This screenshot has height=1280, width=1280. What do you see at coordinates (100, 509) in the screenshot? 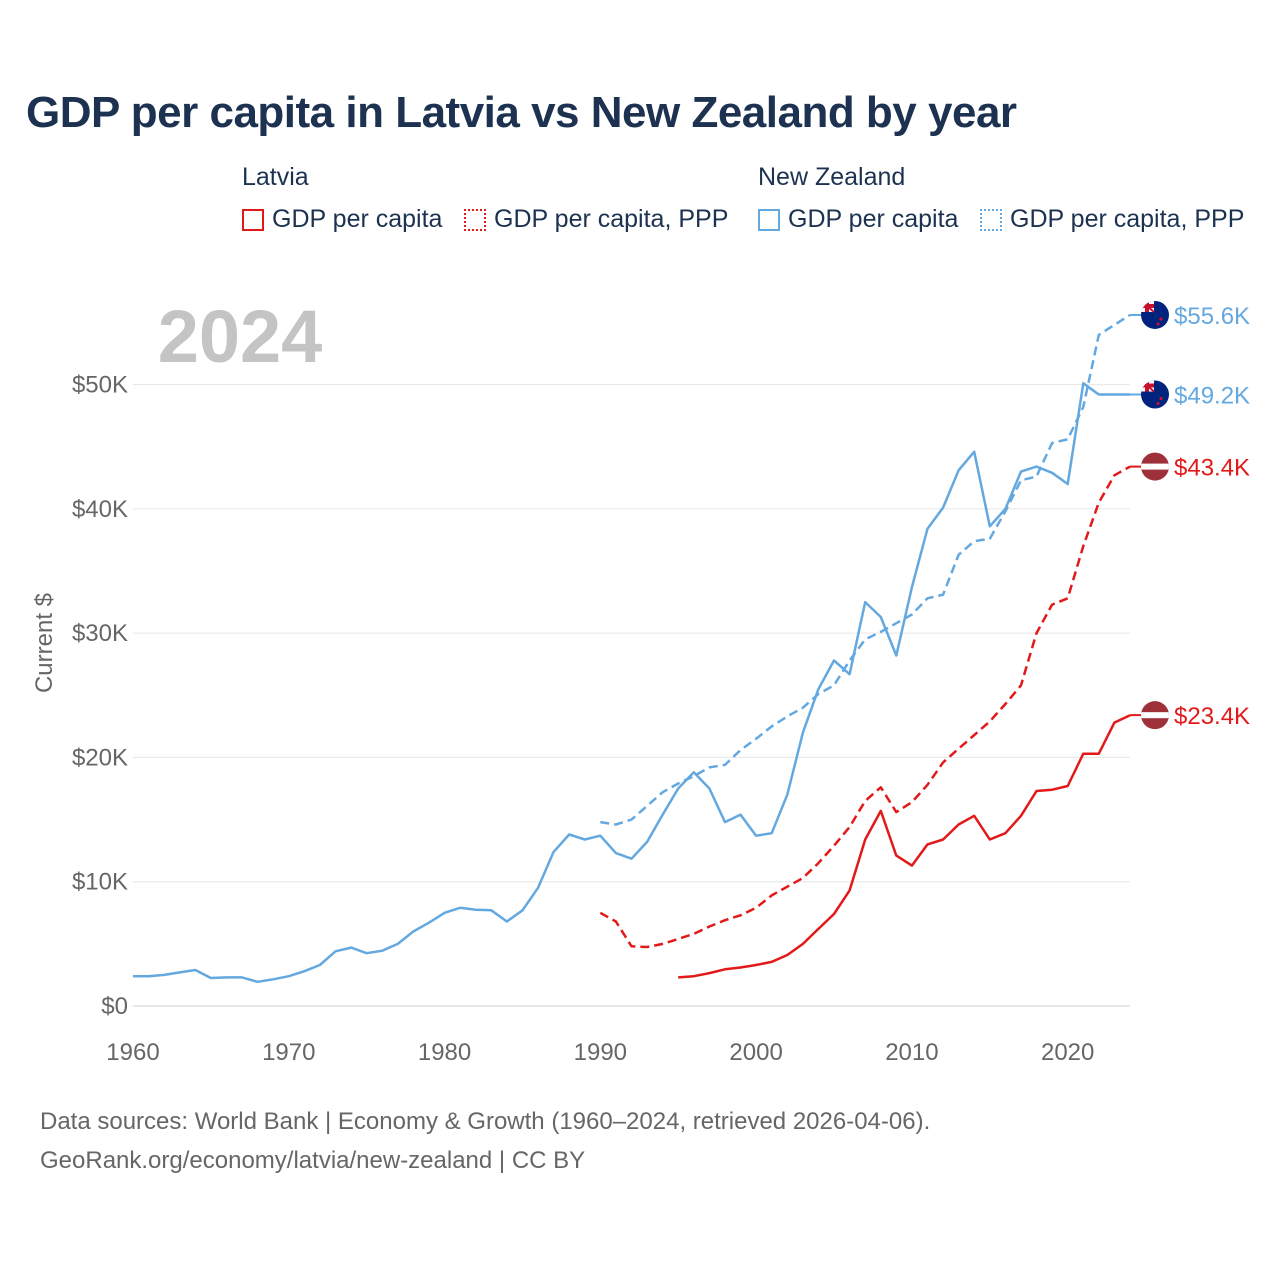
I see `y-tick-label: $40K` at bounding box center [100, 509].